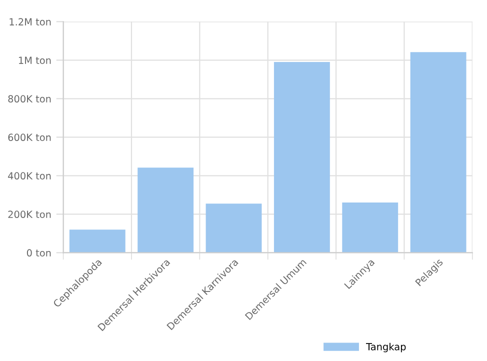 This screenshot has width=487, height=361. Describe the element at coordinates (38, 253) in the screenshot. I see `y-tick-label: 0 ton` at that location.